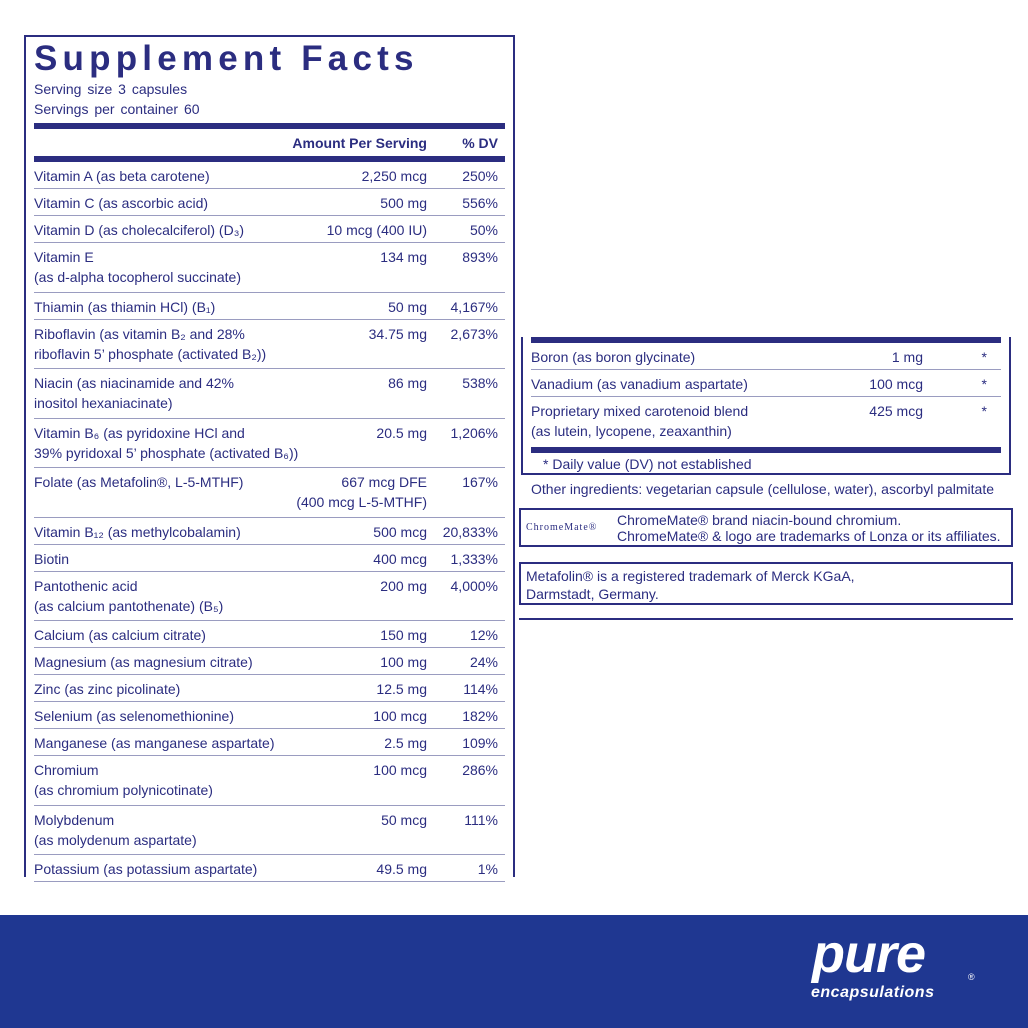 The width and height of the screenshot is (1028, 1028). What do you see at coordinates (869, 954) in the screenshot?
I see `brand-logo: pure` at bounding box center [869, 954].